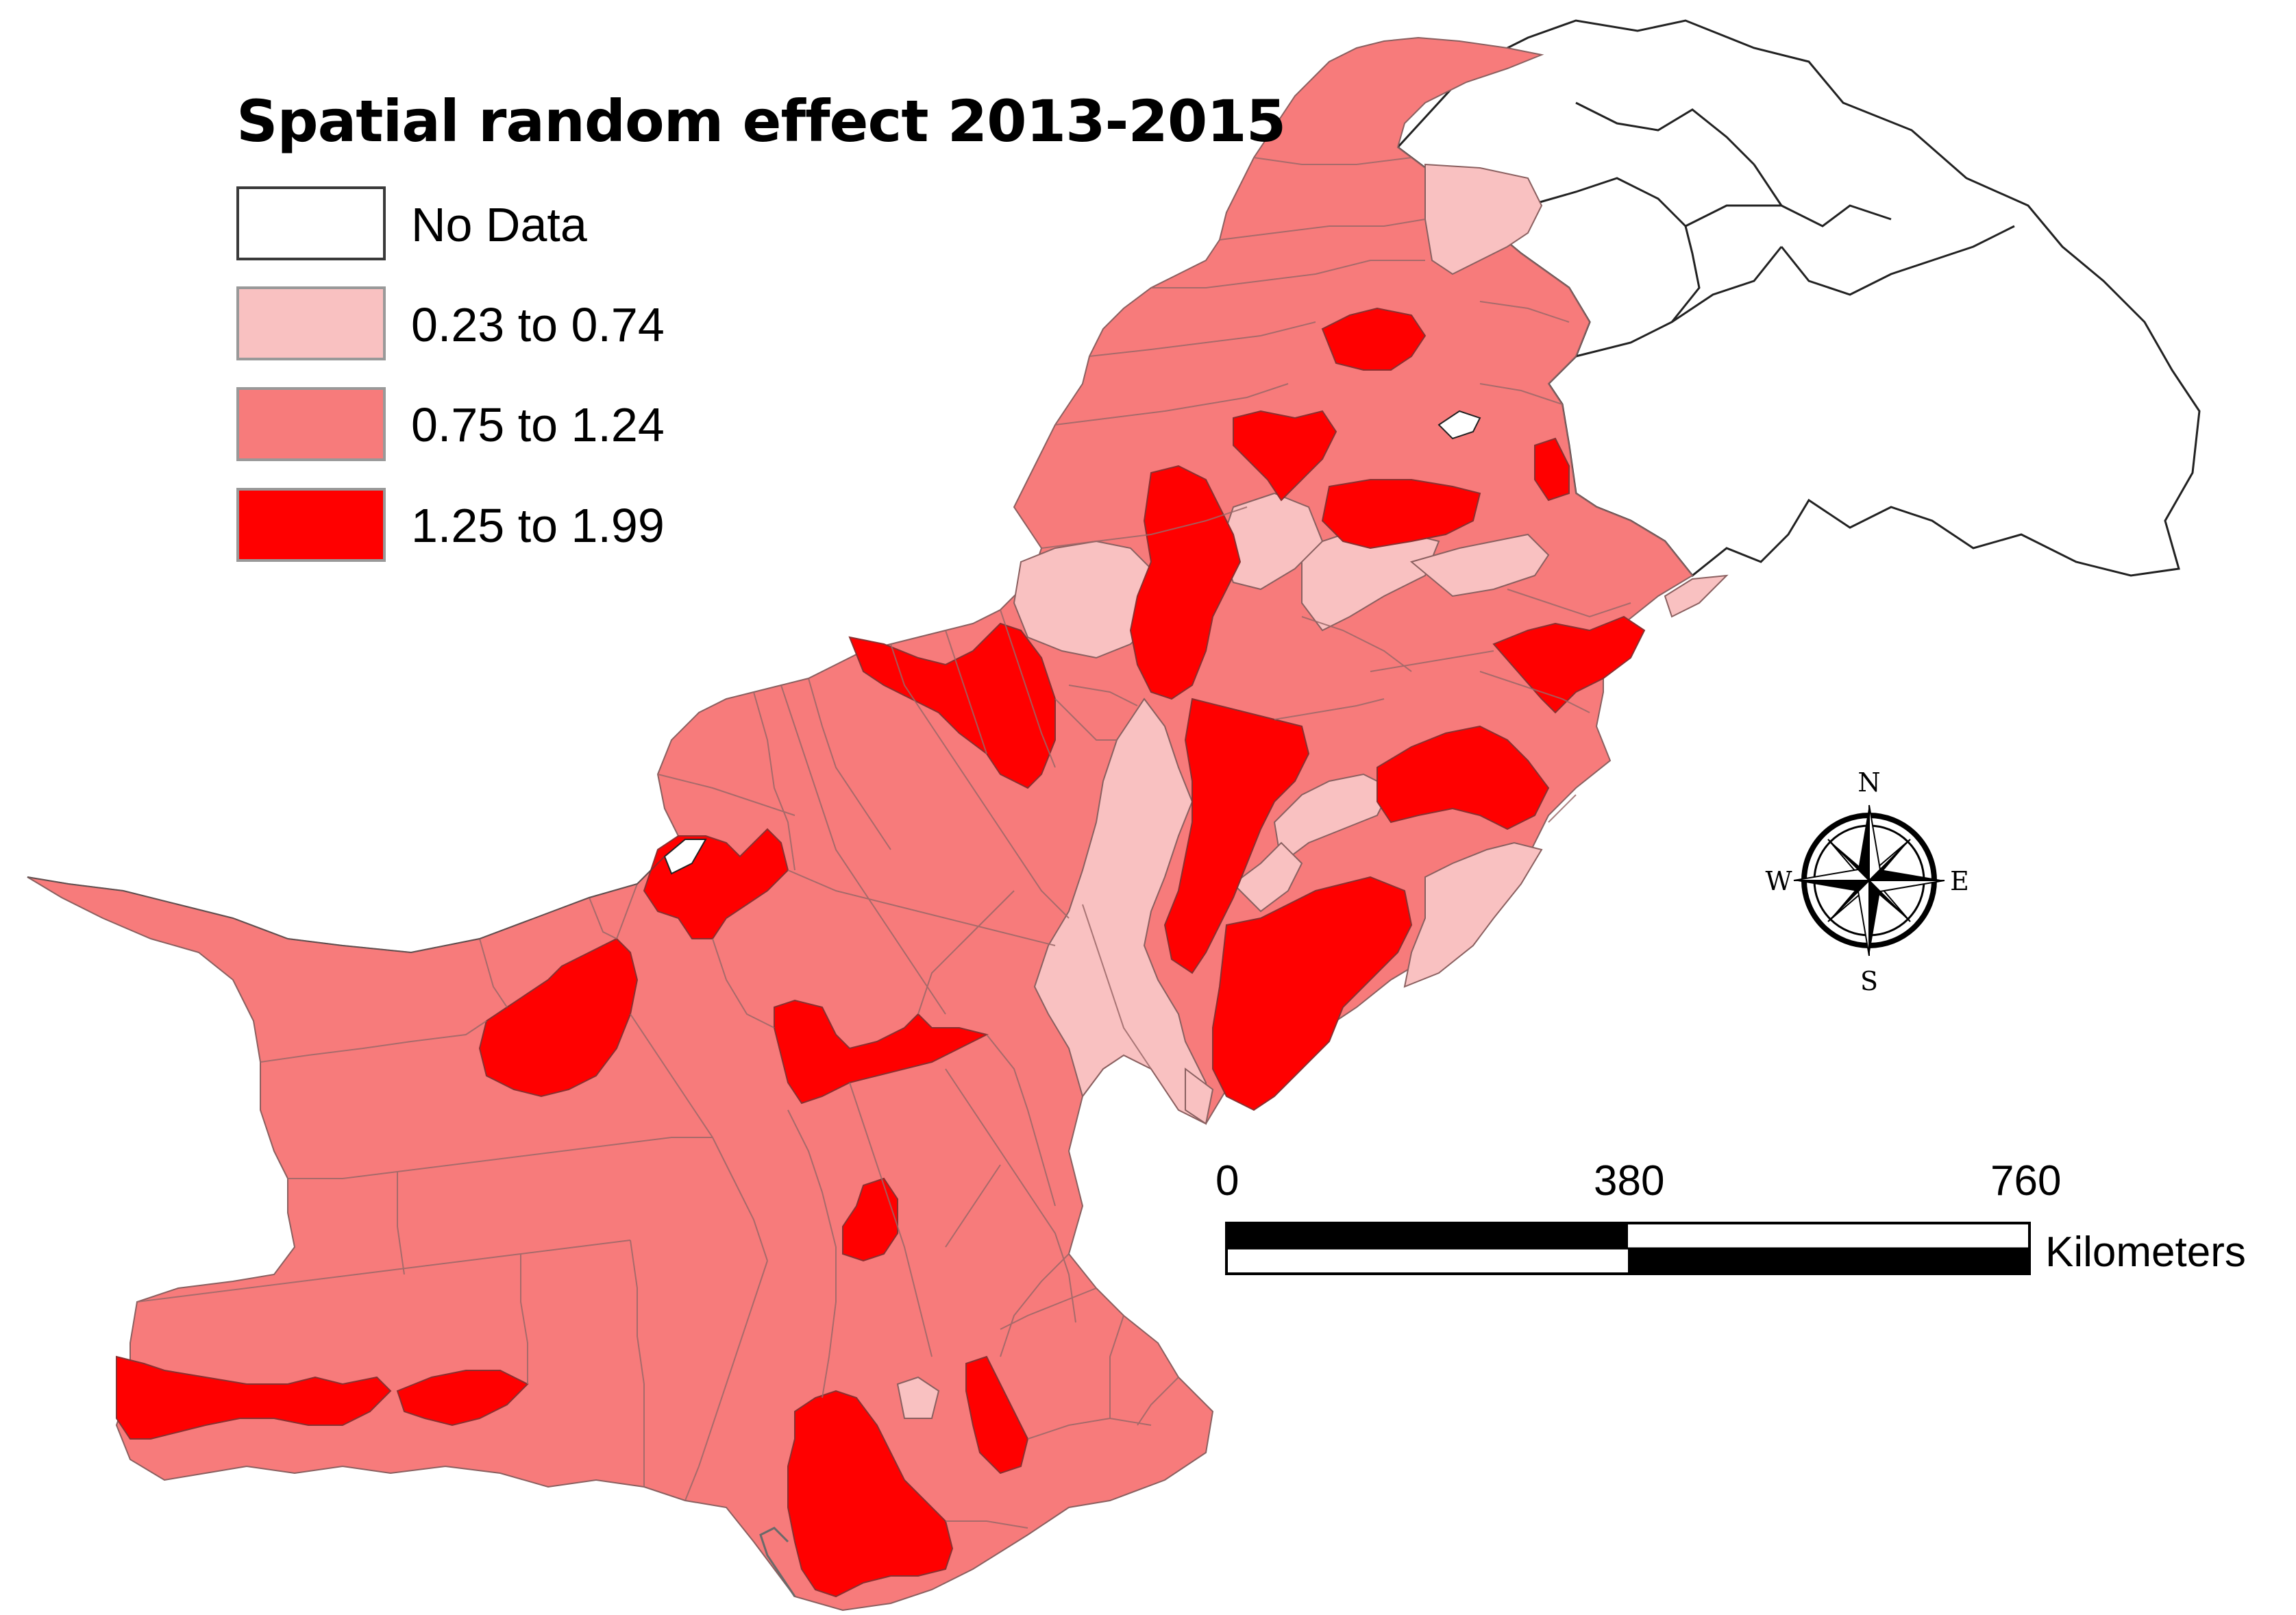 This screenshot has height=1615, width=2296. Describe the element at coordinates (1629, 1181) in the screenshot. I see `scale-tick-380: 380` at that location.